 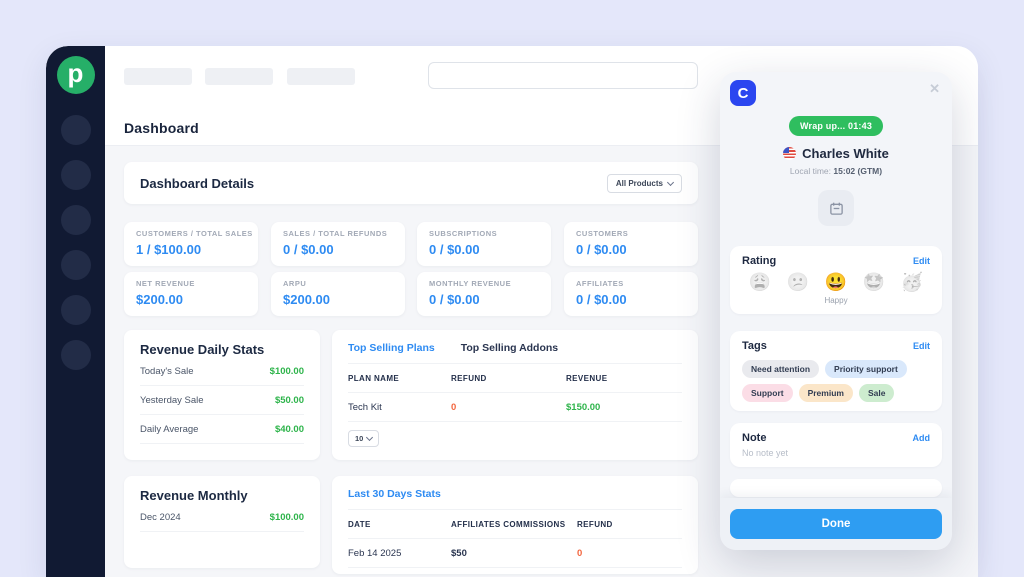 I want to click on rating-edit-link: Edit, so click(x=921, y=261).